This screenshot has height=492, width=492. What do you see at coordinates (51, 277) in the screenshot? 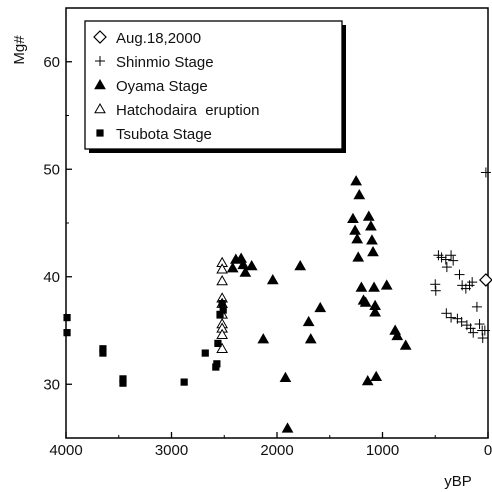
I see `y-tick-label: 40` at bounding box center [51, 277].